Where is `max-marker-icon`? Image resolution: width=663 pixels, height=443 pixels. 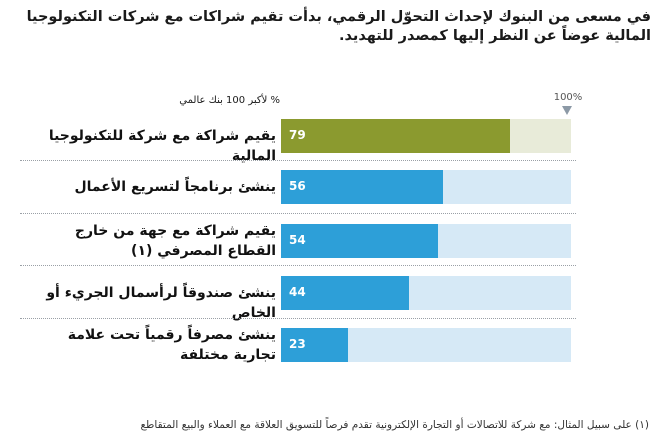 max-marker-icon is located at coordinates (567, 110).